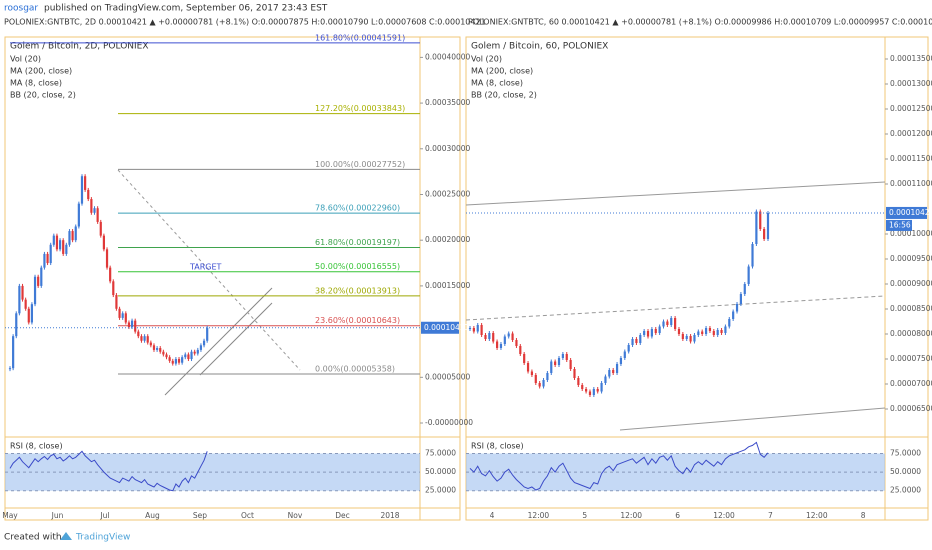  What do you see at coordinates (360, 108) in the screenshot?
I see `fib-label: 127.20%(0.00033843)` at bounding box center [360, 108].